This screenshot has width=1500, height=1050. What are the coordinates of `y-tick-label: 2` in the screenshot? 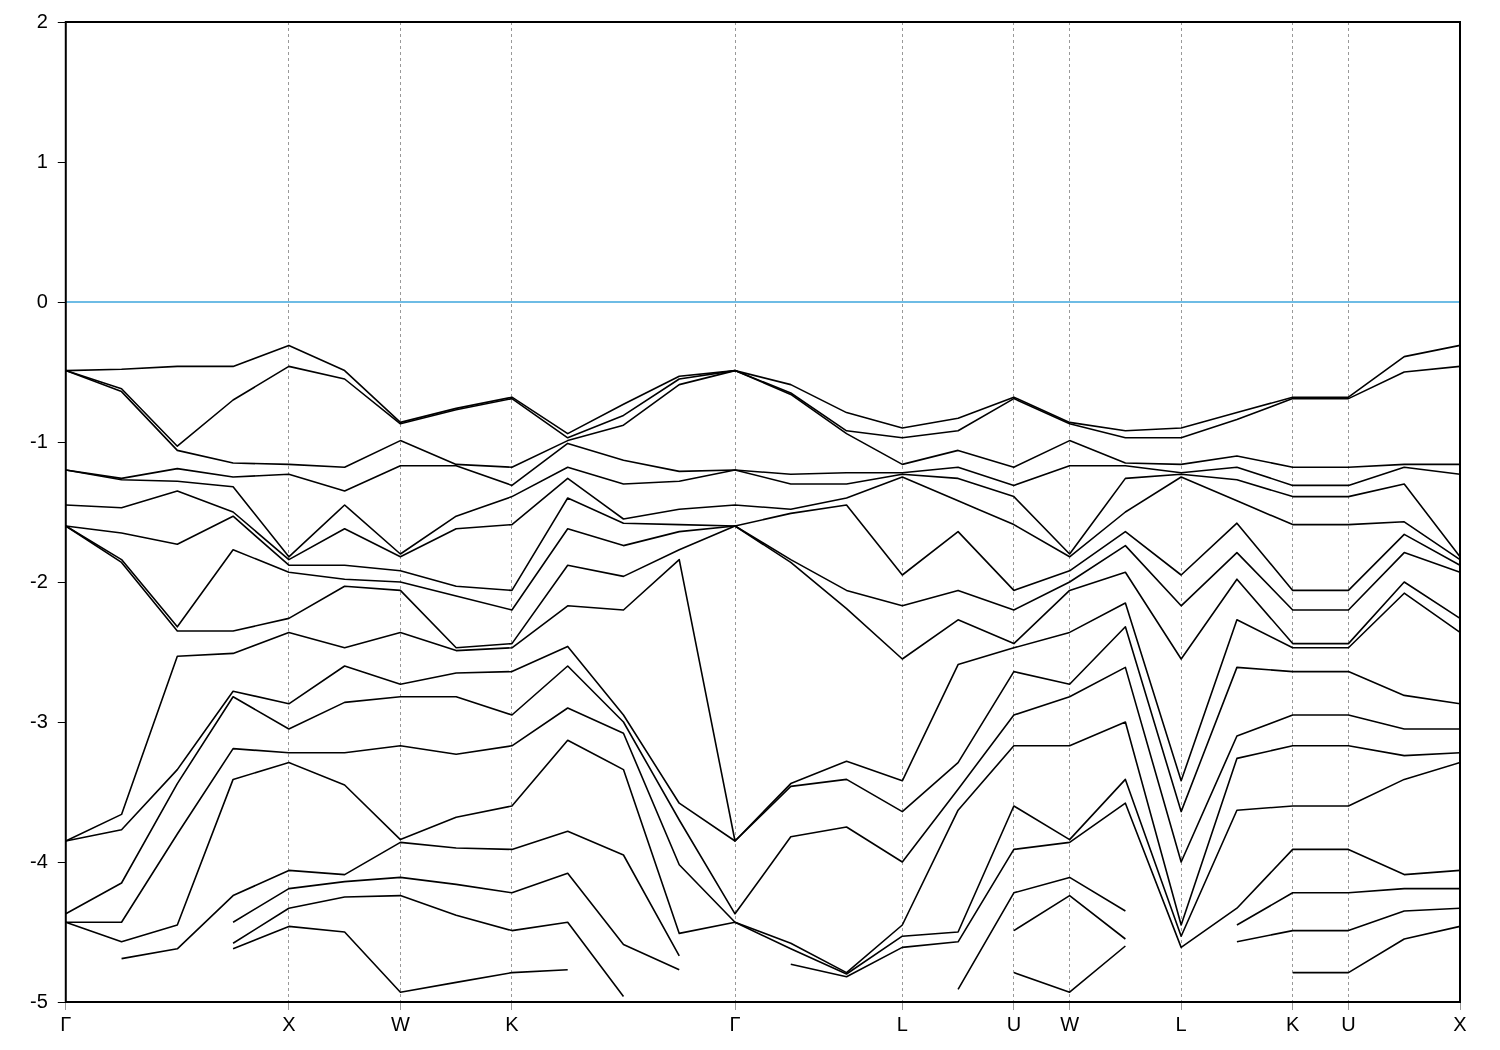 It's located at (42, 20).